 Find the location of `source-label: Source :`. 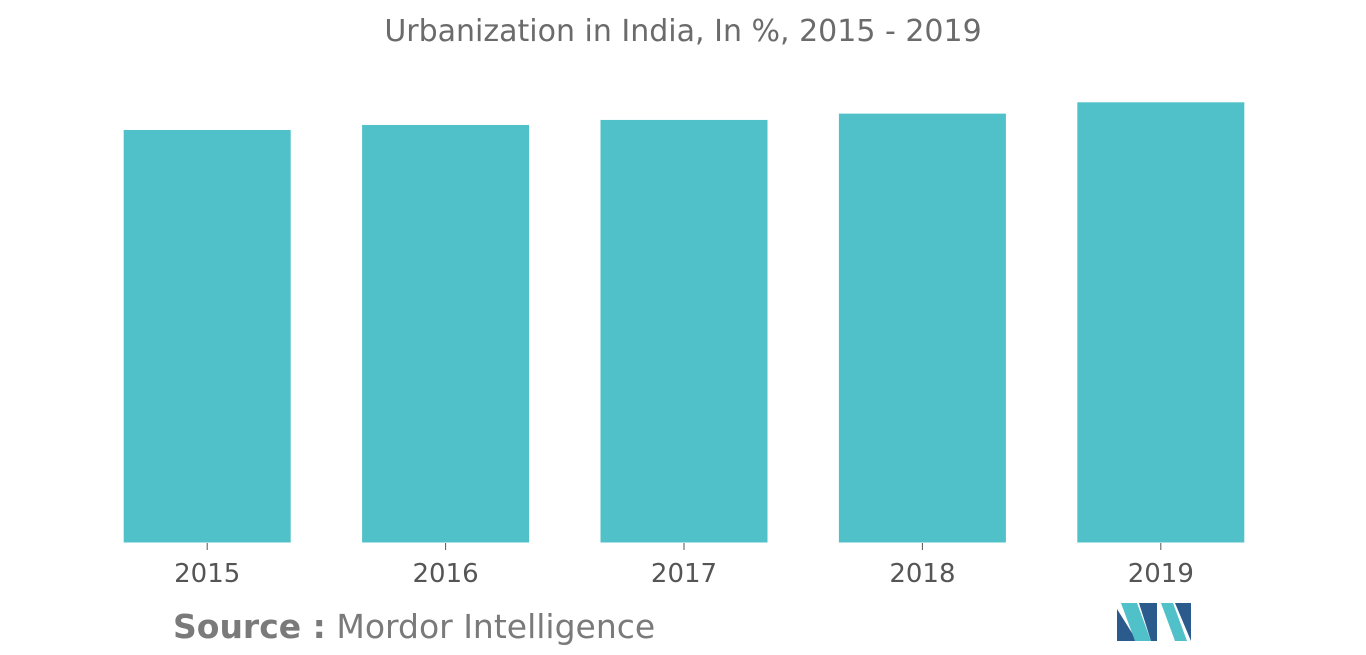

source-label: Source : is located at coordinates (249, 626).